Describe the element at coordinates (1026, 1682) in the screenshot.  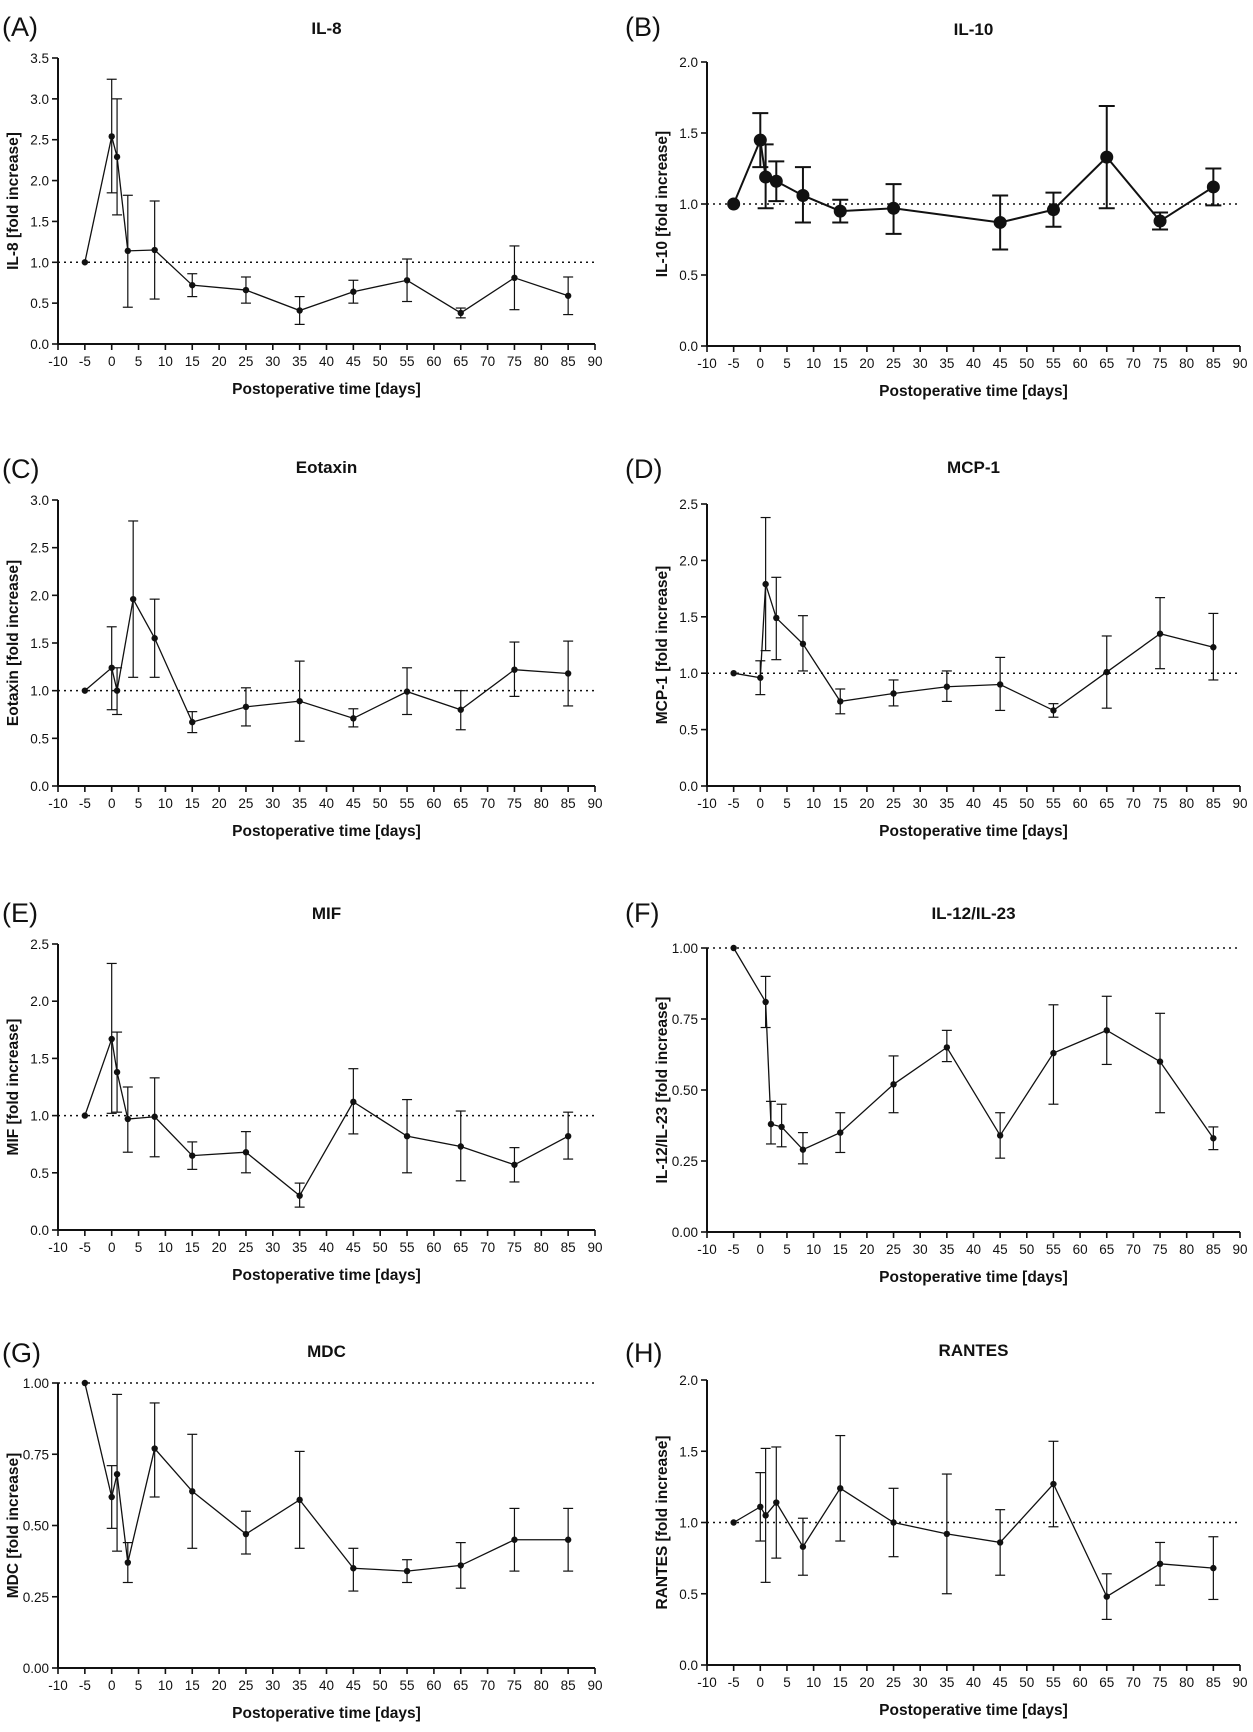
I see `x-tick-label: 50` at that location.